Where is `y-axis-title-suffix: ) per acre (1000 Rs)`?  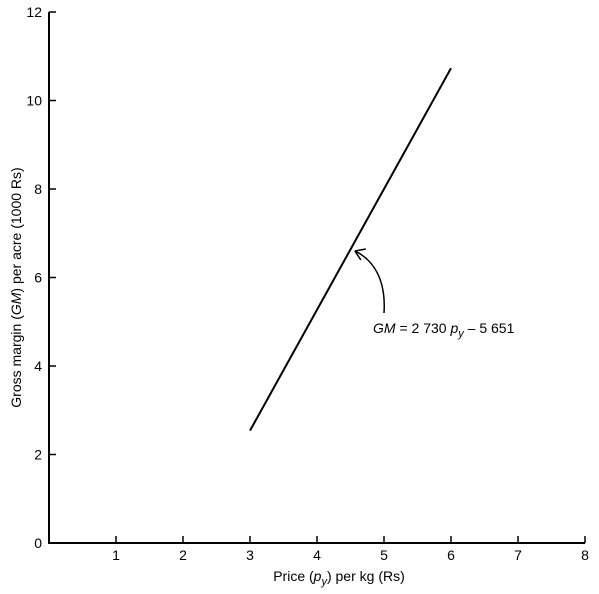 y-axis-title-suffix: ) per acre (1000 Rs) is located at coordinates (16, 229).